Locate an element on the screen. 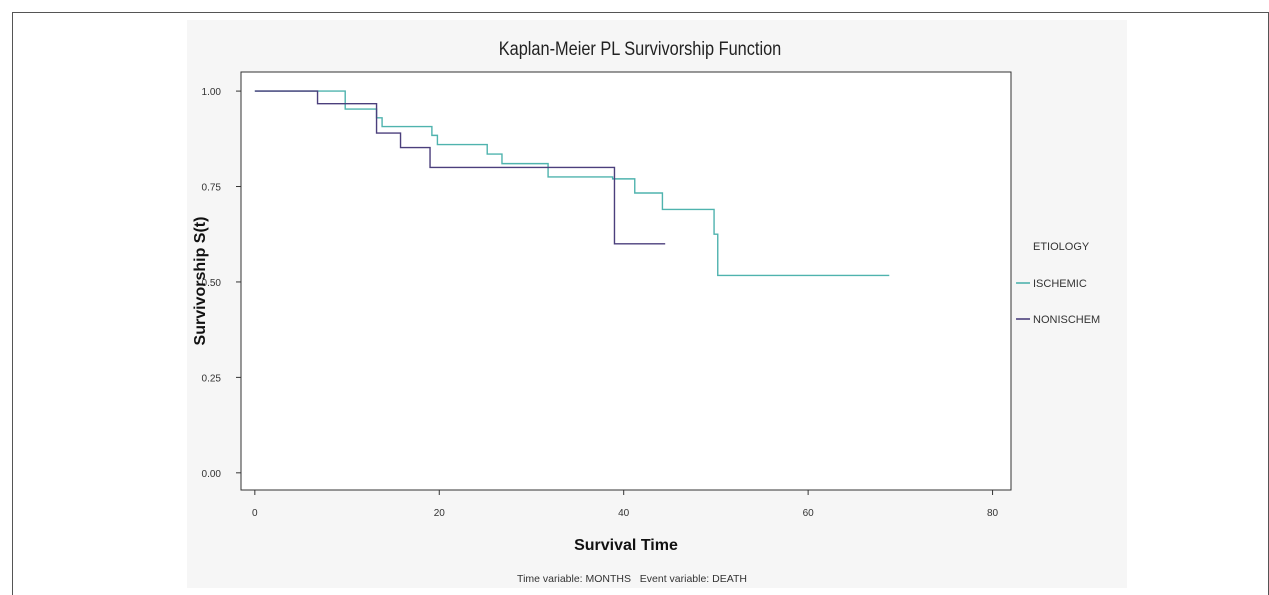  x-tick-label: 60 is located at coordinates (809, 513).